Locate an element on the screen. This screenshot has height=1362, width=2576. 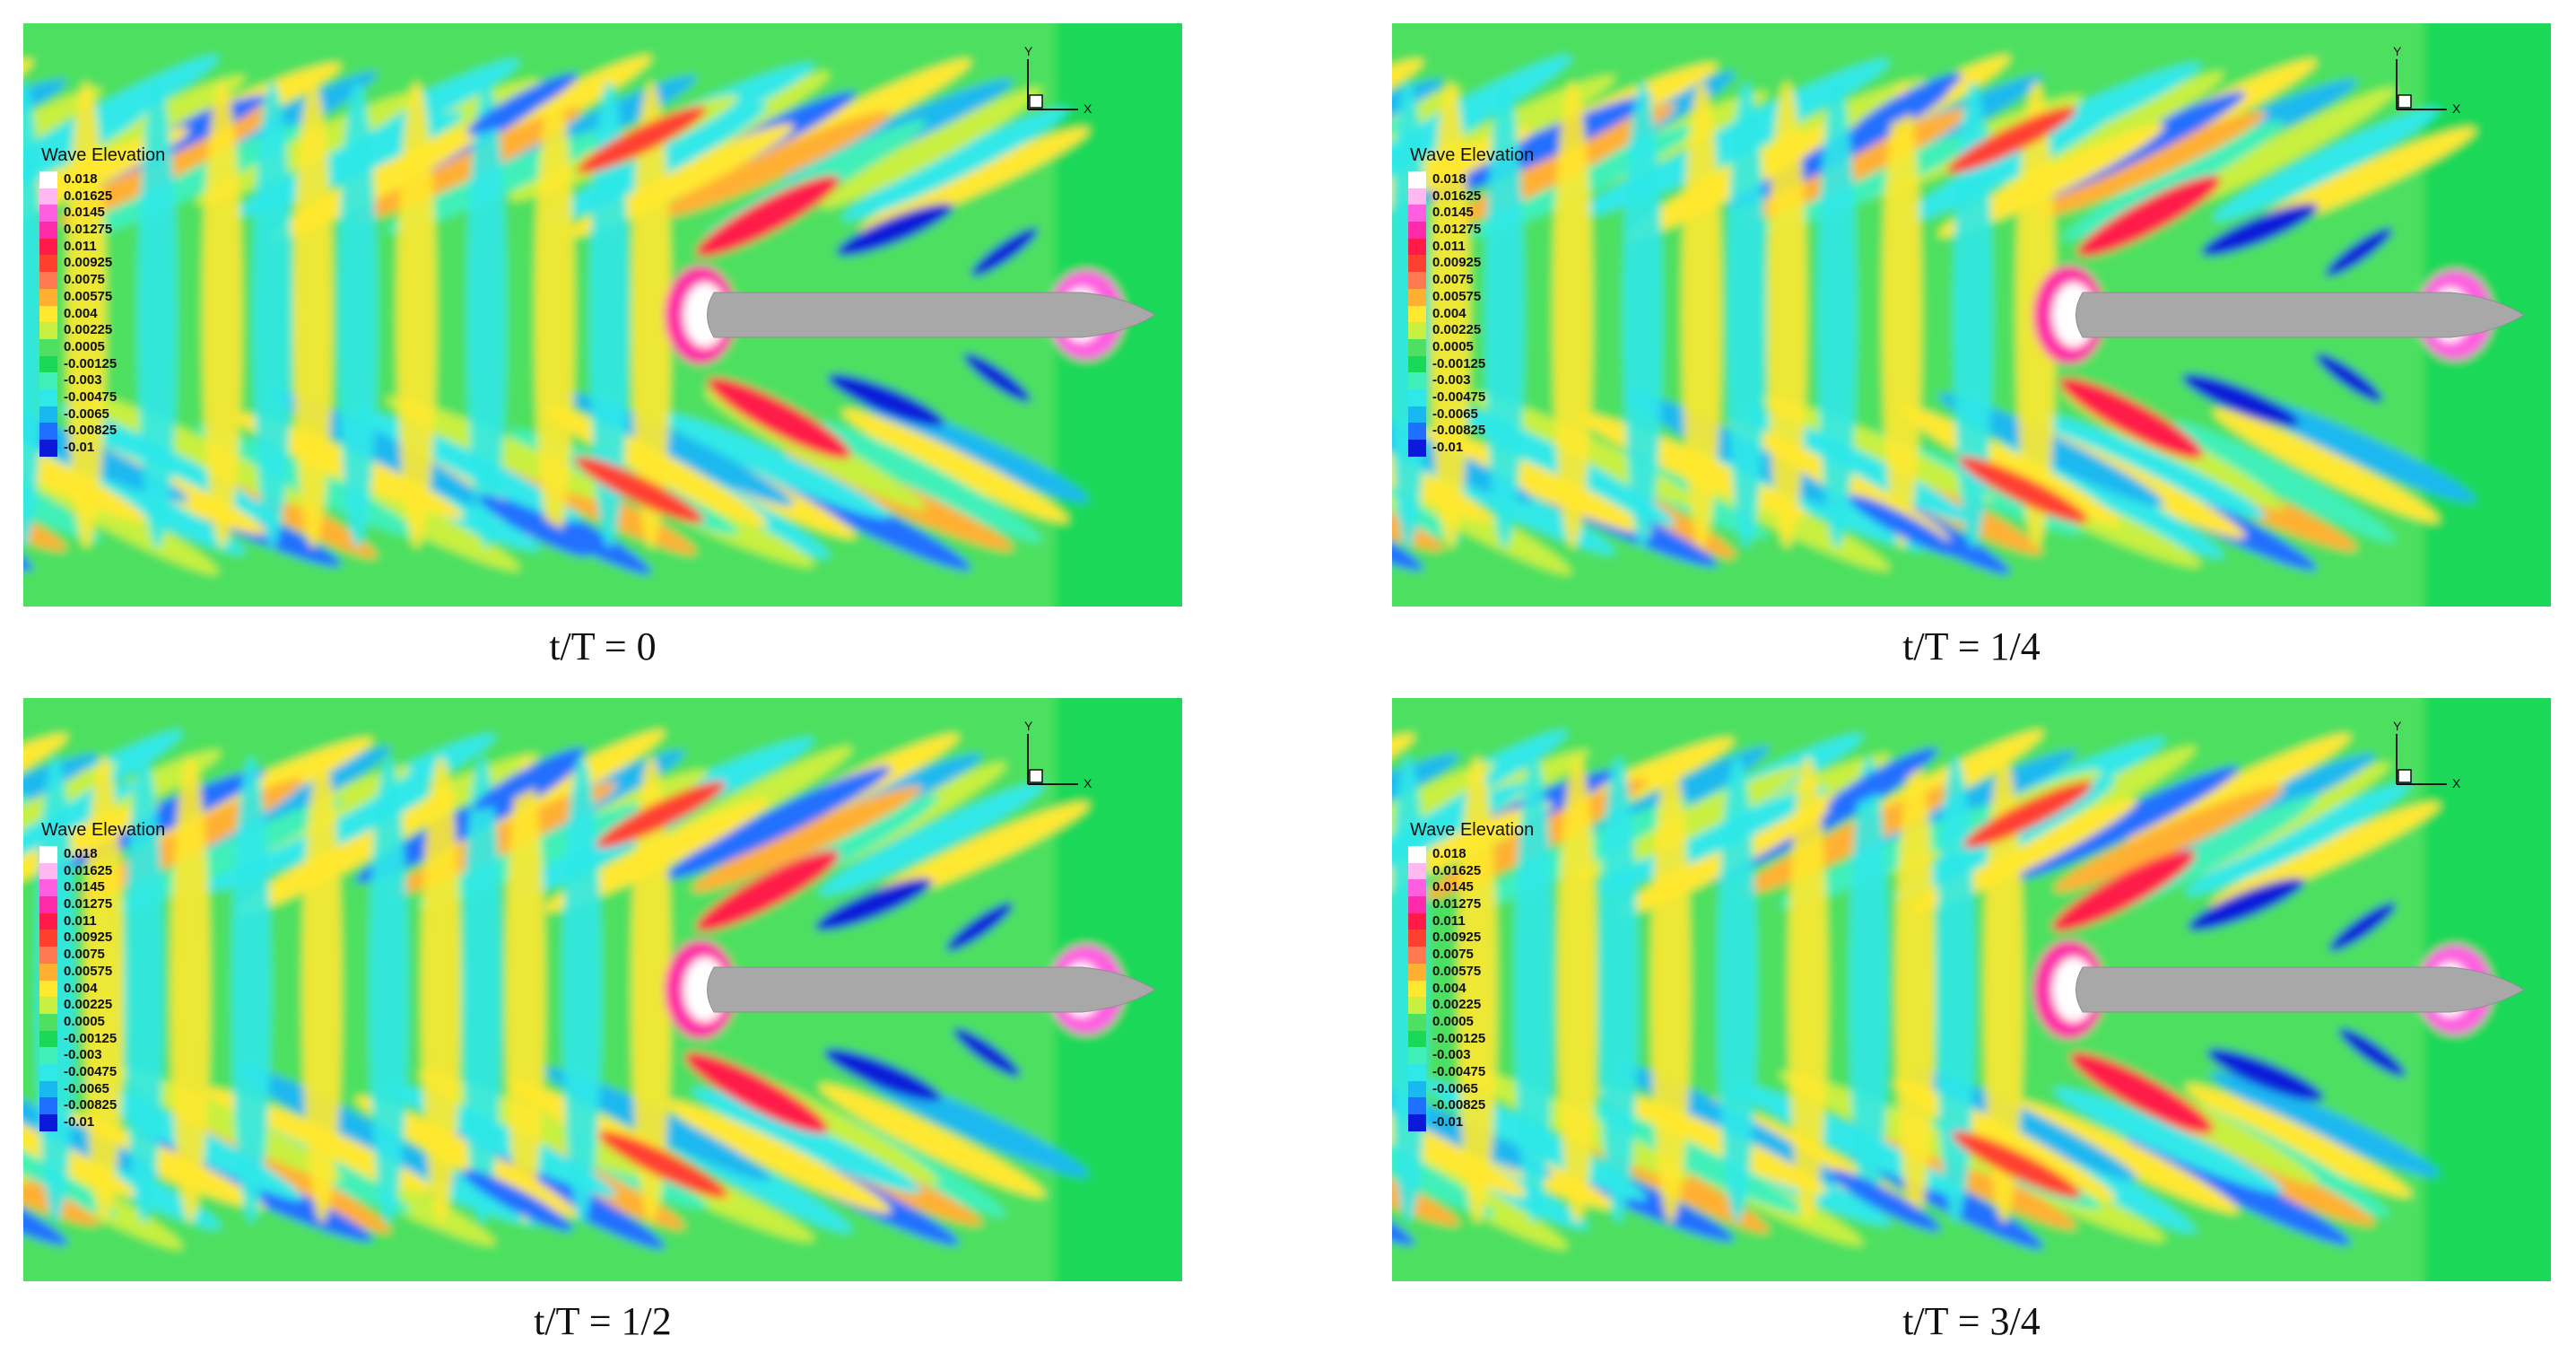
caption-t1-4: t/T = 1/4 is located at coordinates (1971, 646).